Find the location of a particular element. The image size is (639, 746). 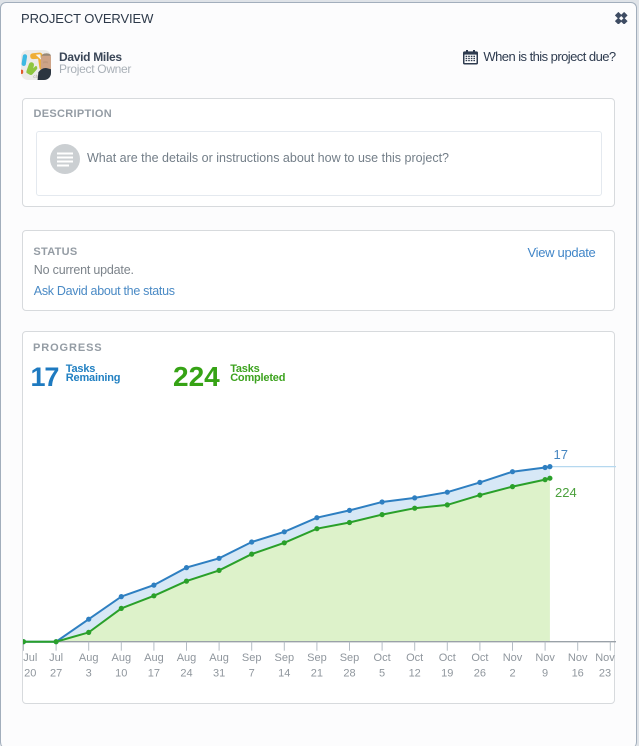

svg-text: 21 is located at coordinates (316, 674).